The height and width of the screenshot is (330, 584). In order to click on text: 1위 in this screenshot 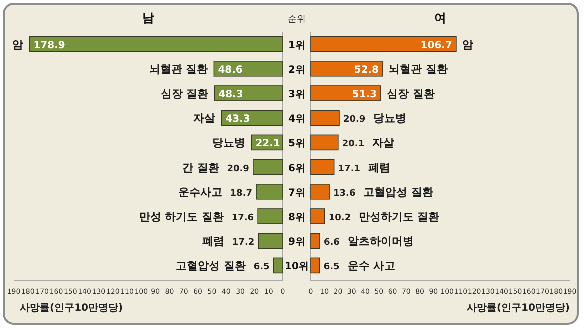, I will do `click(297, 46)`.